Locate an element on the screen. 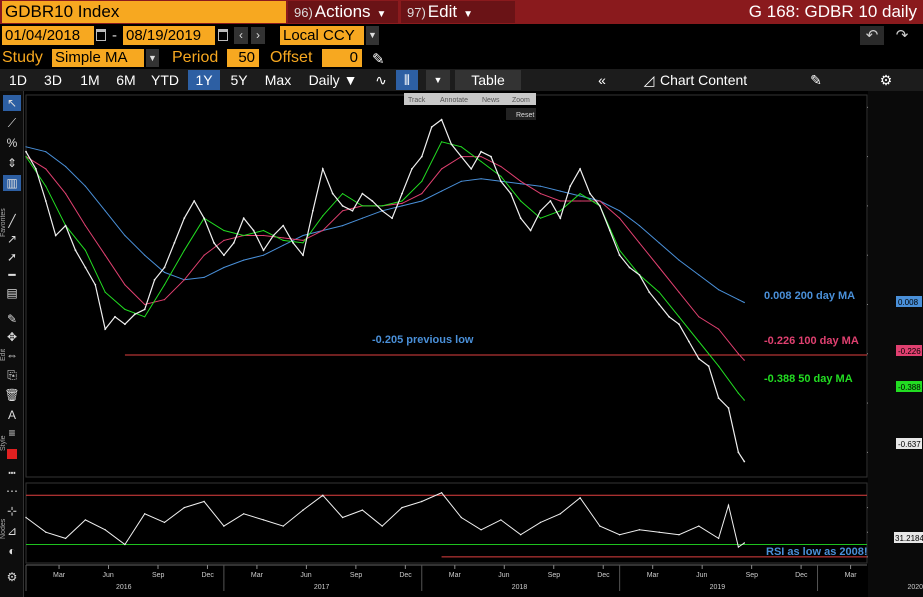 This screenshot has width=923, height=597. edit-chart-icon: ✎ is located at coordinates (816, 80).